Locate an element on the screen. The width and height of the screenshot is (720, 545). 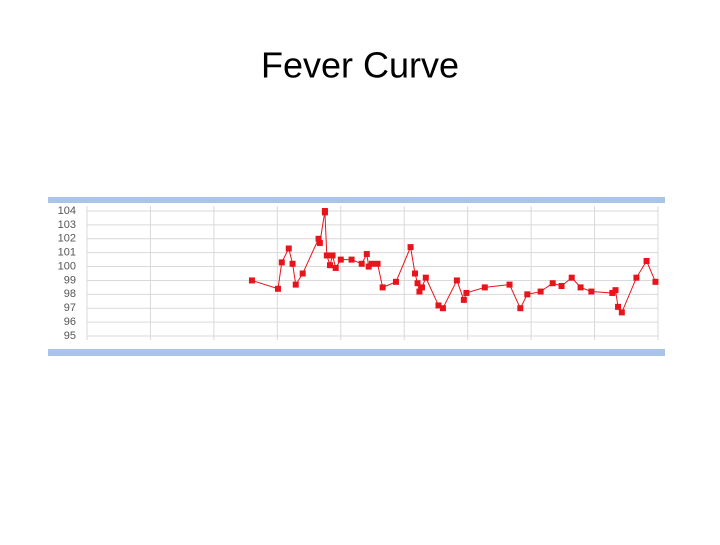
y-tick-label: 97 is located at coordinates (70, 308).